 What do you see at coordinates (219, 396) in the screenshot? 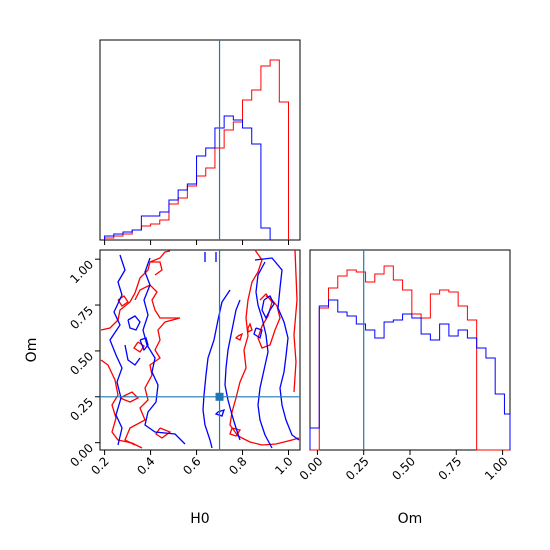
I see `contour-truth-marker` at bounding box center [219, 396].